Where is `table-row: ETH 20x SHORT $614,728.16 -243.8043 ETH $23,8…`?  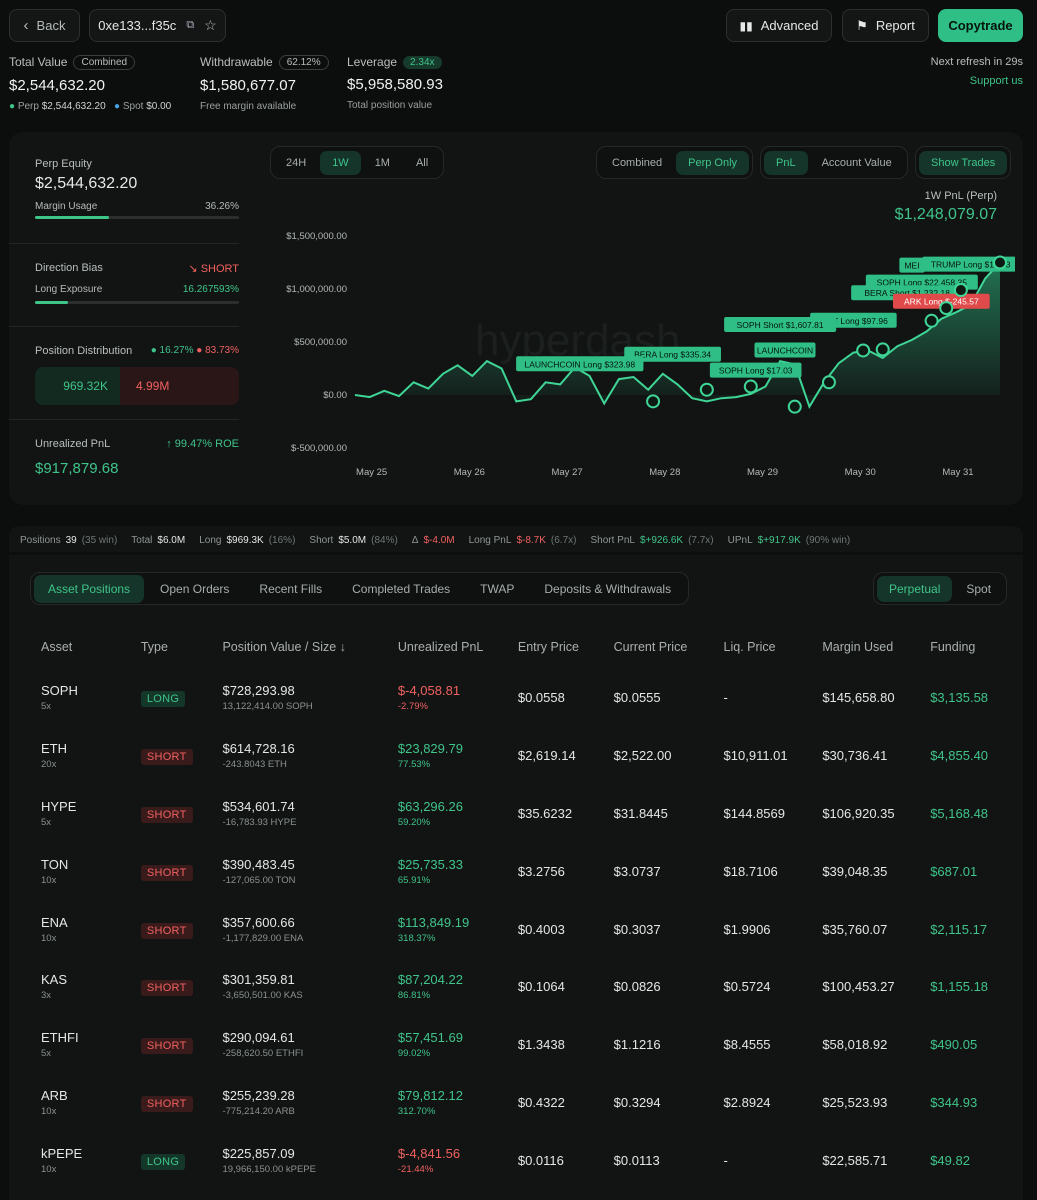
table-row: ETH 20x SHORT $614,728.16 -243.8043 ETH $23,8… is located at coordinates (520, 756).